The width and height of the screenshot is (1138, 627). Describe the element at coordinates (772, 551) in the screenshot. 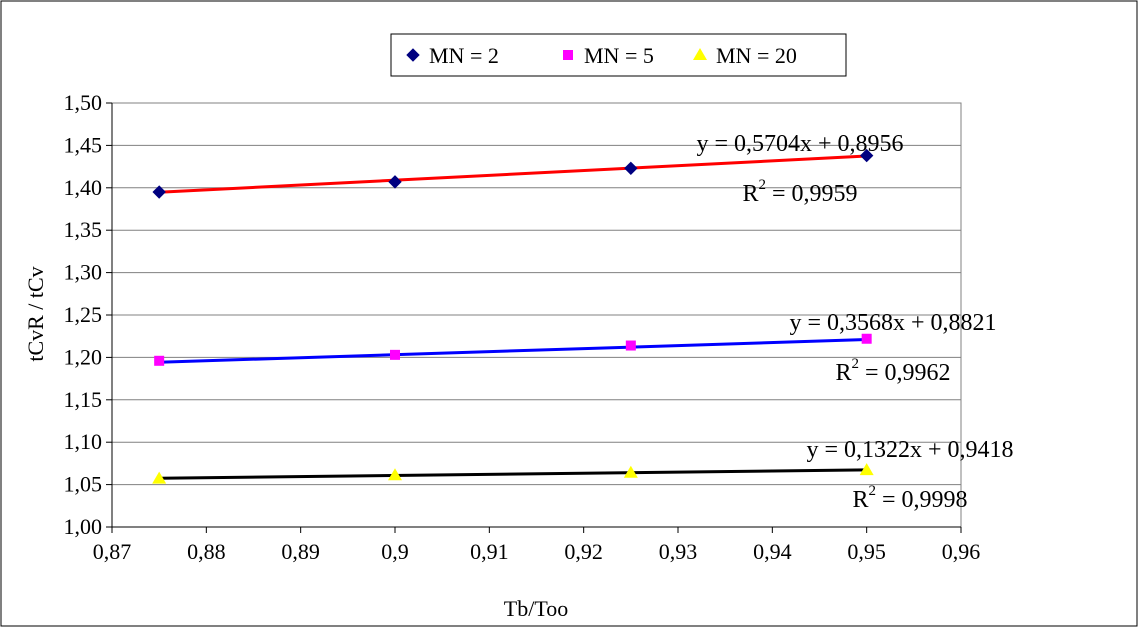

I see `x-tick-label: 0,94` at that location.